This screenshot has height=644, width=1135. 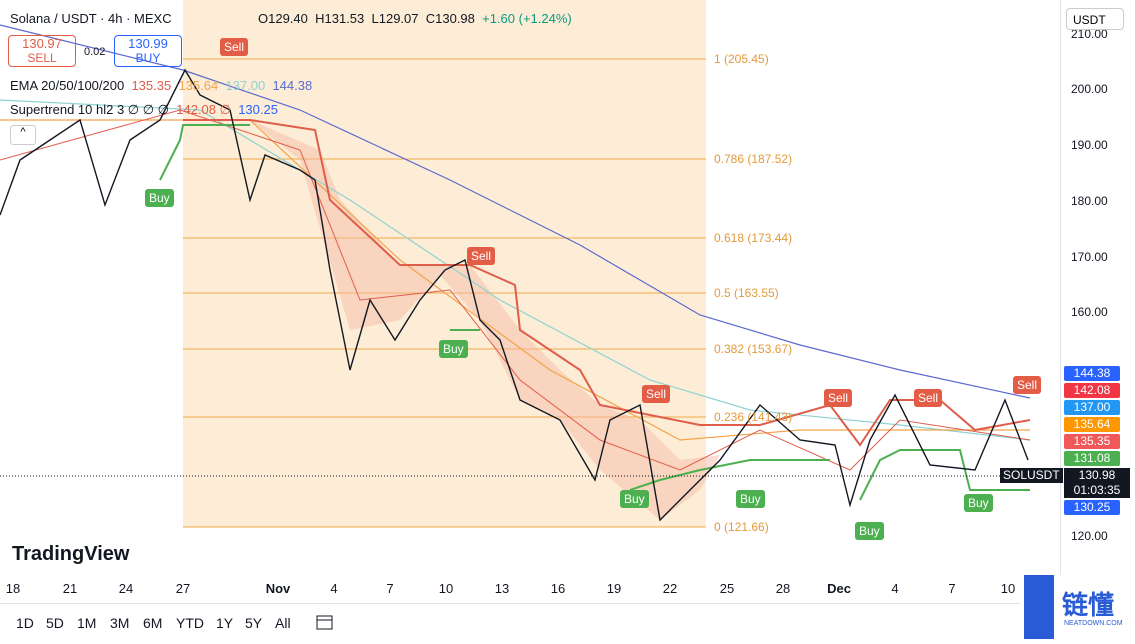 I want to click on fib-label: 0.786 (187.52), so click(x=753, y=159).